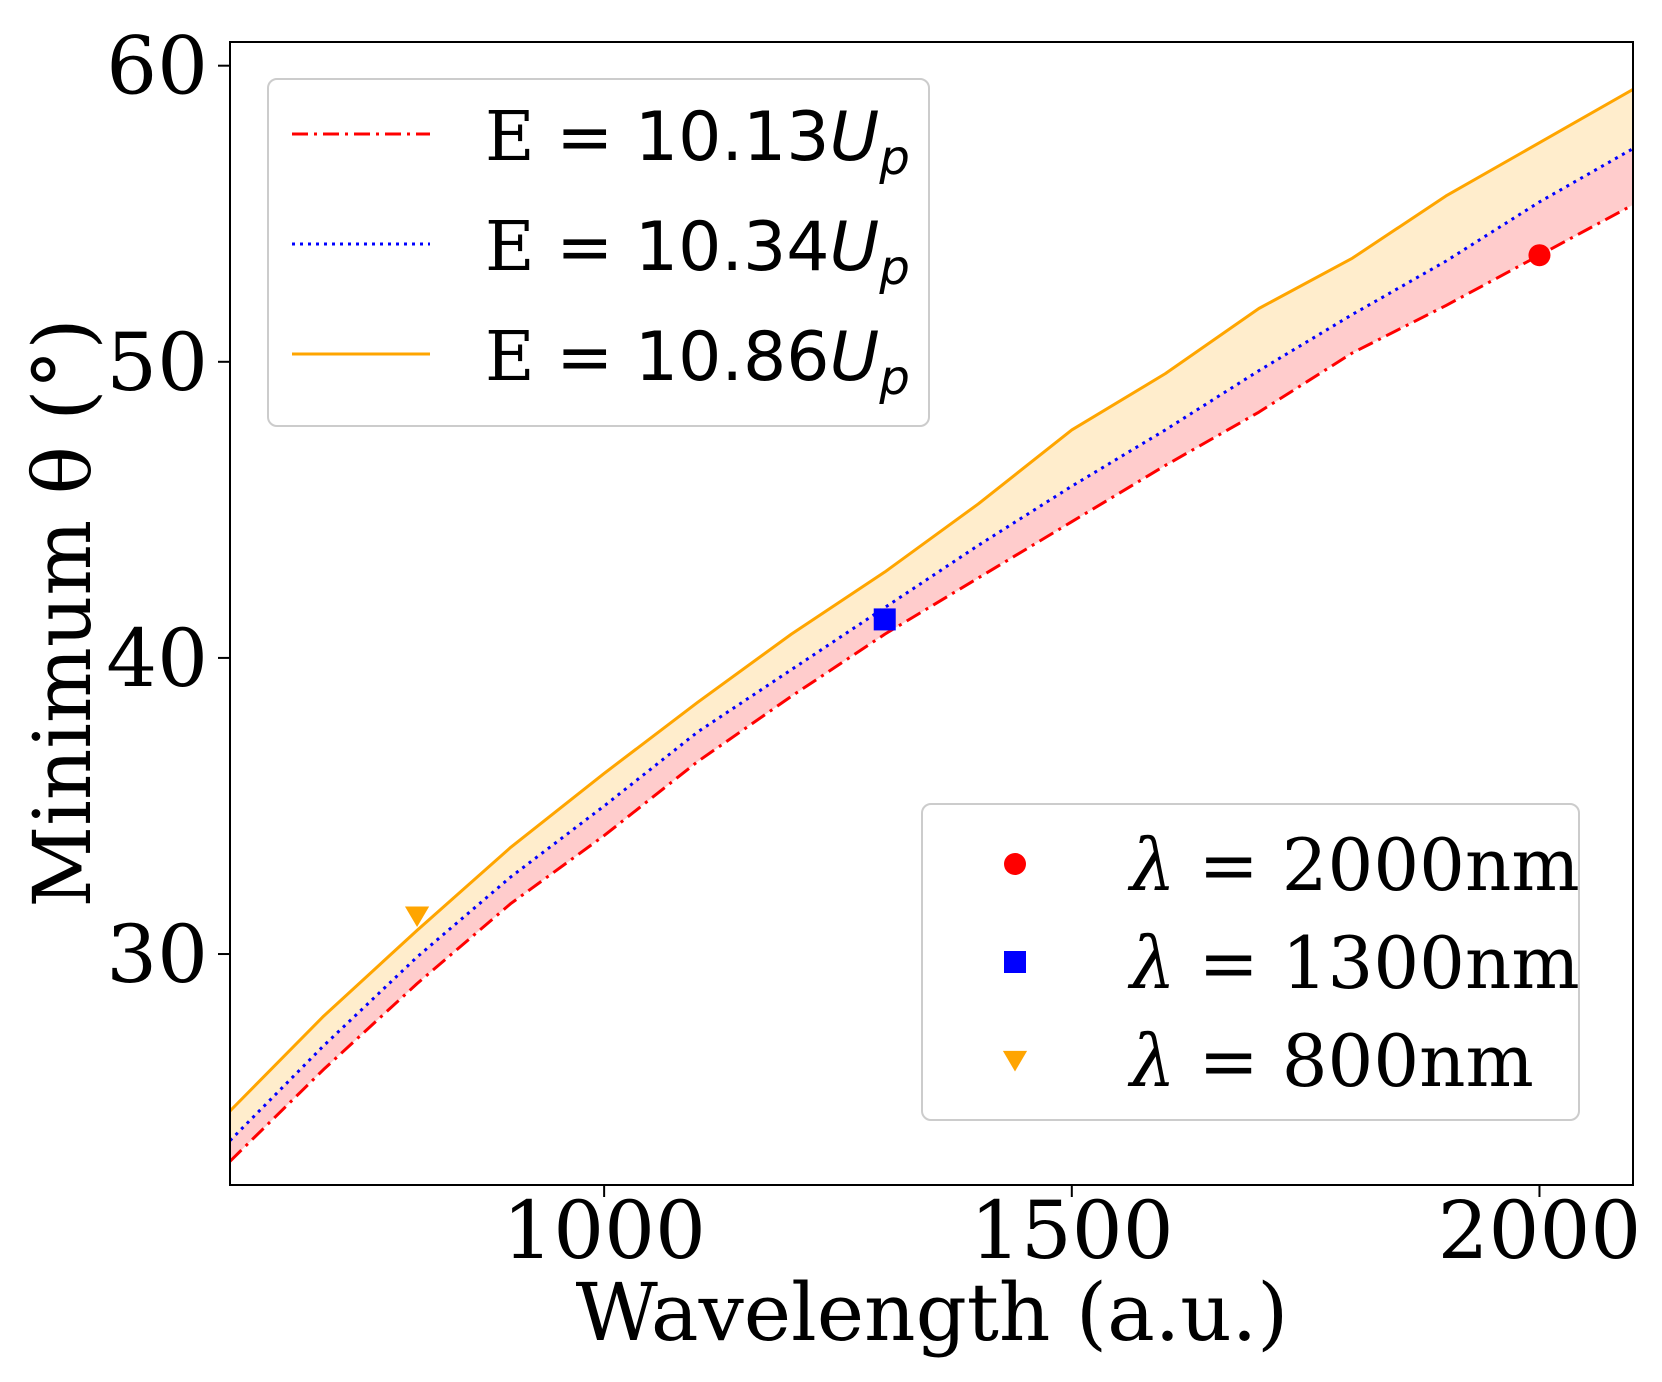 The height and width of the screenshot is (1382, 1662). I want to click on legend-series-box, so click(598, 252).